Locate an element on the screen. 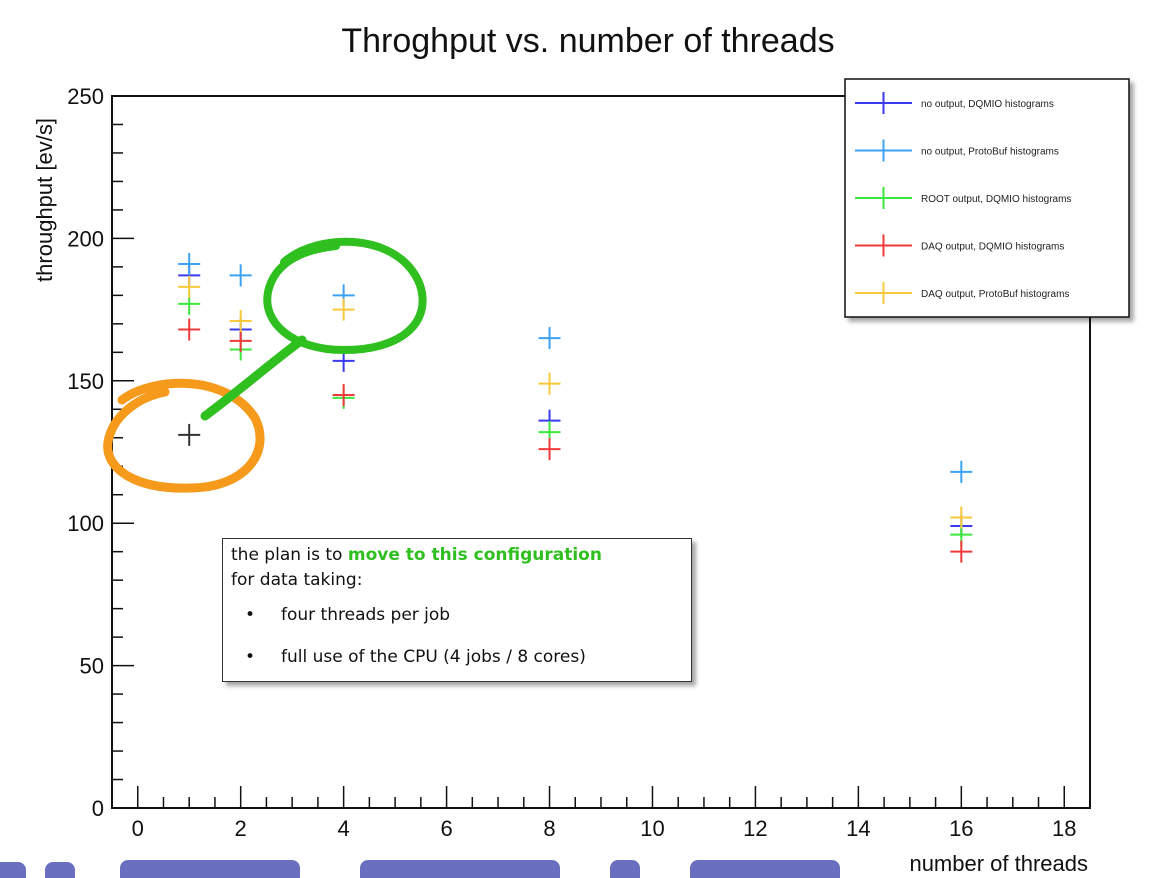 The width and height of the screenshot is (1176, 878). legend-item: no output, ProtoBuf histograms is located at coordinates (957, 150).